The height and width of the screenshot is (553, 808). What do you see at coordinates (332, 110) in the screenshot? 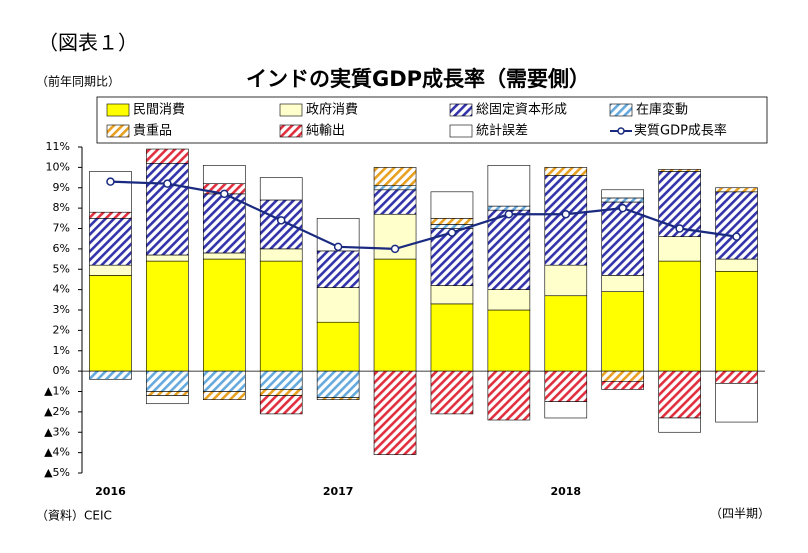
I see `legend-label: 政府消費` at bounding box center [332, 110].